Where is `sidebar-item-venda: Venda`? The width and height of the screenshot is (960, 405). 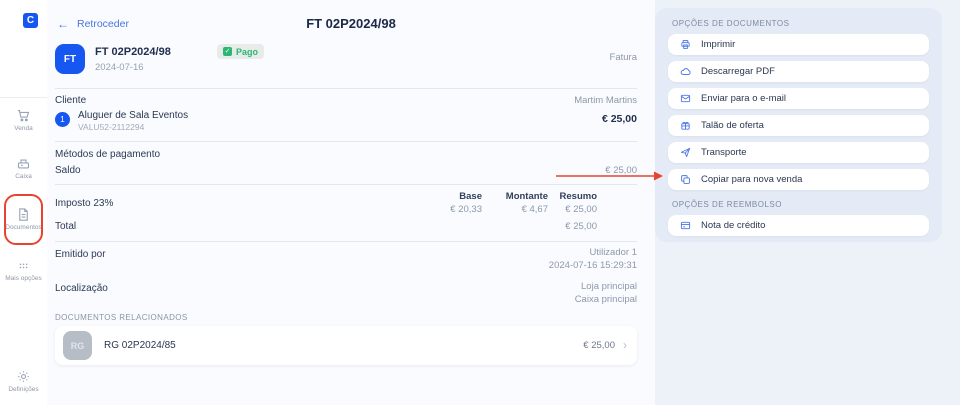
sidebar-item-venda: Venda is located at coordinates (23, 120).